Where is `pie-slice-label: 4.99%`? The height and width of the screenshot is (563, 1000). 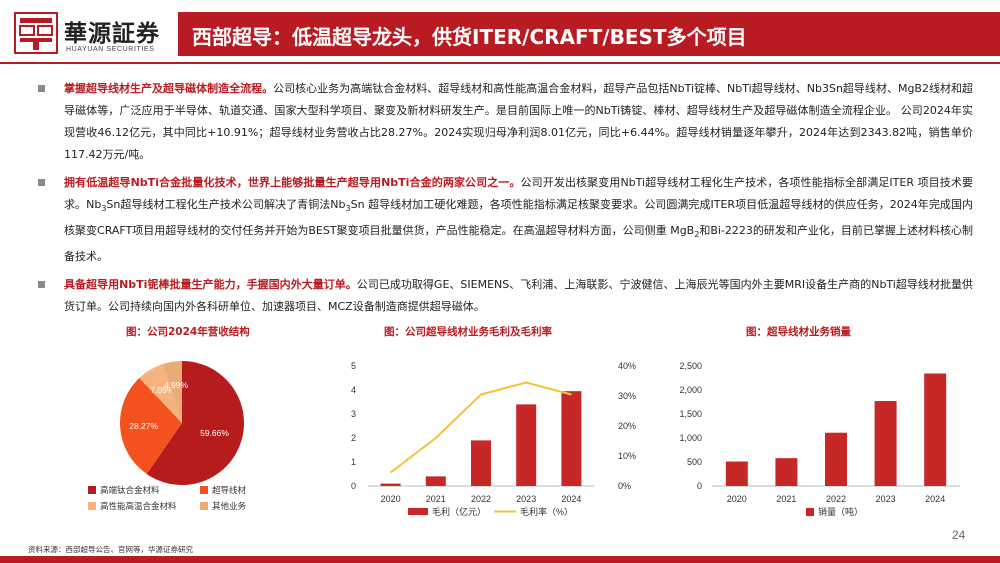 pie-slice-label: 4.99% is located at coordinates (176, 385).